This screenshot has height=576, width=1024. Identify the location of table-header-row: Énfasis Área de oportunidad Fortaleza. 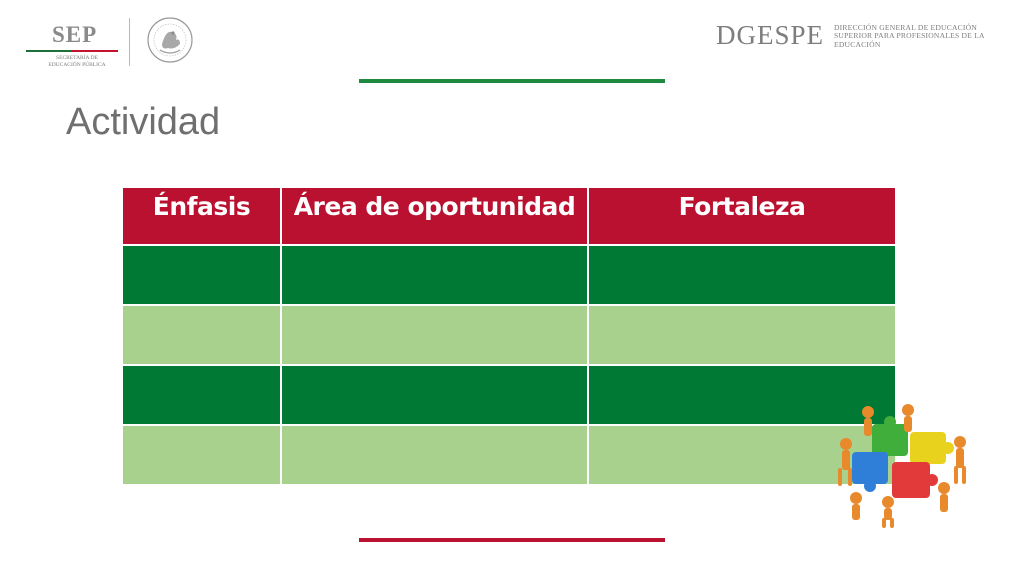
(509, 216).